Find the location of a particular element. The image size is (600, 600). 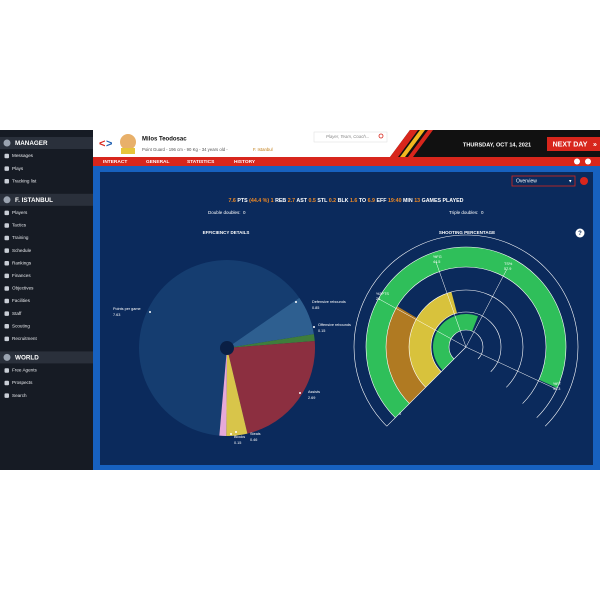

radial-label: TS% is located at coordinates (508, 264).